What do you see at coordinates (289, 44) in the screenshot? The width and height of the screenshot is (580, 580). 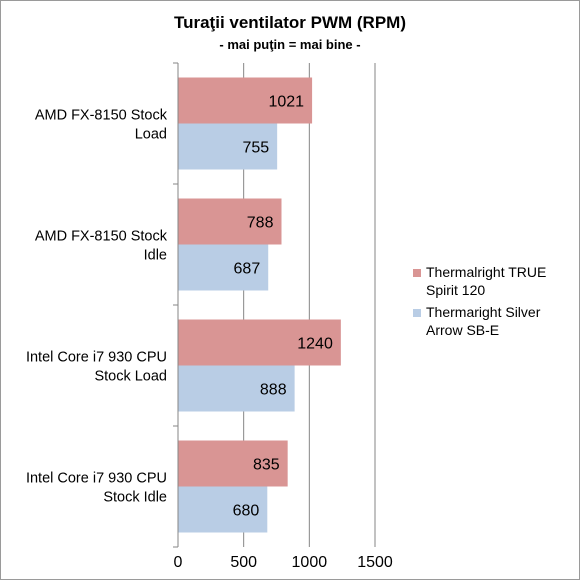 I see `chart-subtitle: - mai puţin = mai bine -` at bounding box center [289, 44].